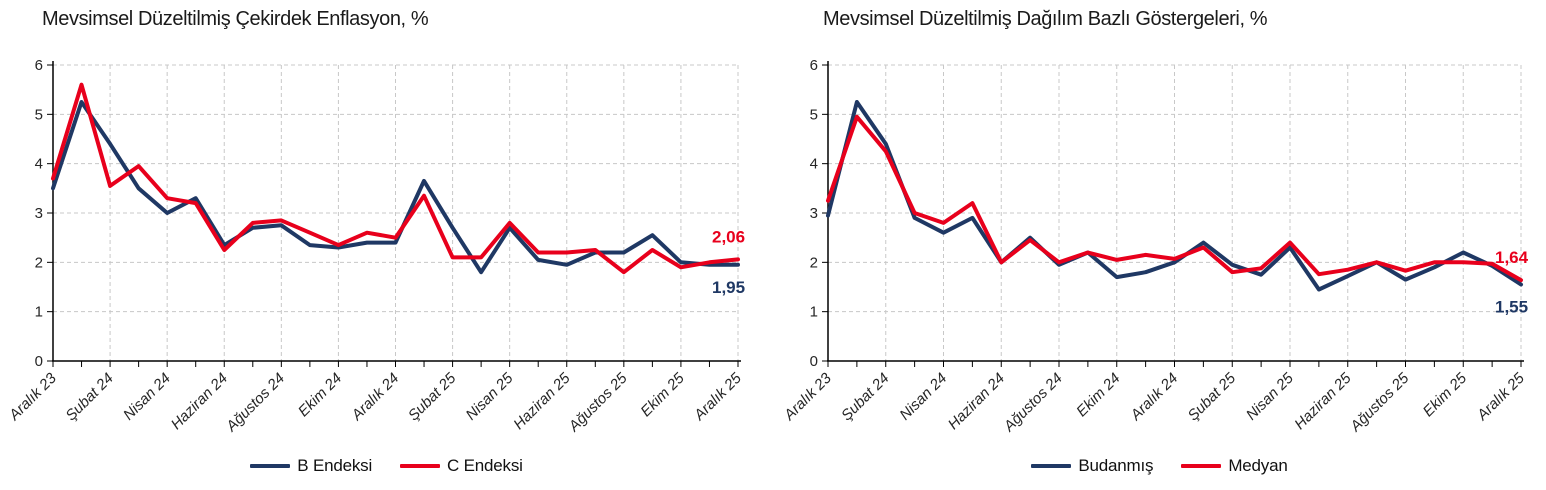  What do you see at coordinates (728, 236) in the screenshot?
I see `end-label-c-endeksi: 2,06` at bounding box center [728, 236].